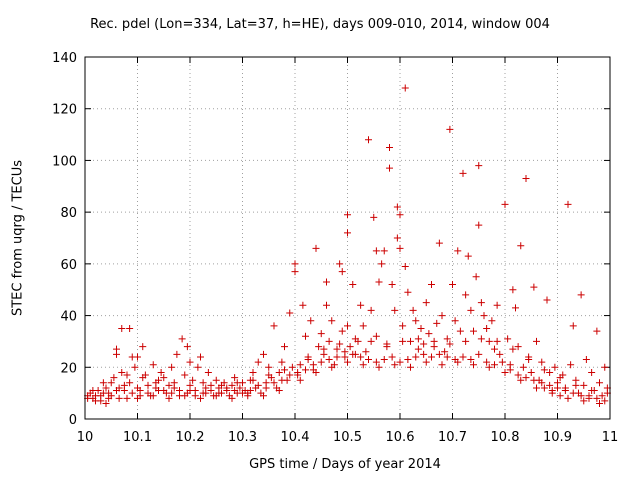 Image resolution: width=640 pixels, height=484 pixels. I want to click on y-tick-label: 60, so click(68, 265).